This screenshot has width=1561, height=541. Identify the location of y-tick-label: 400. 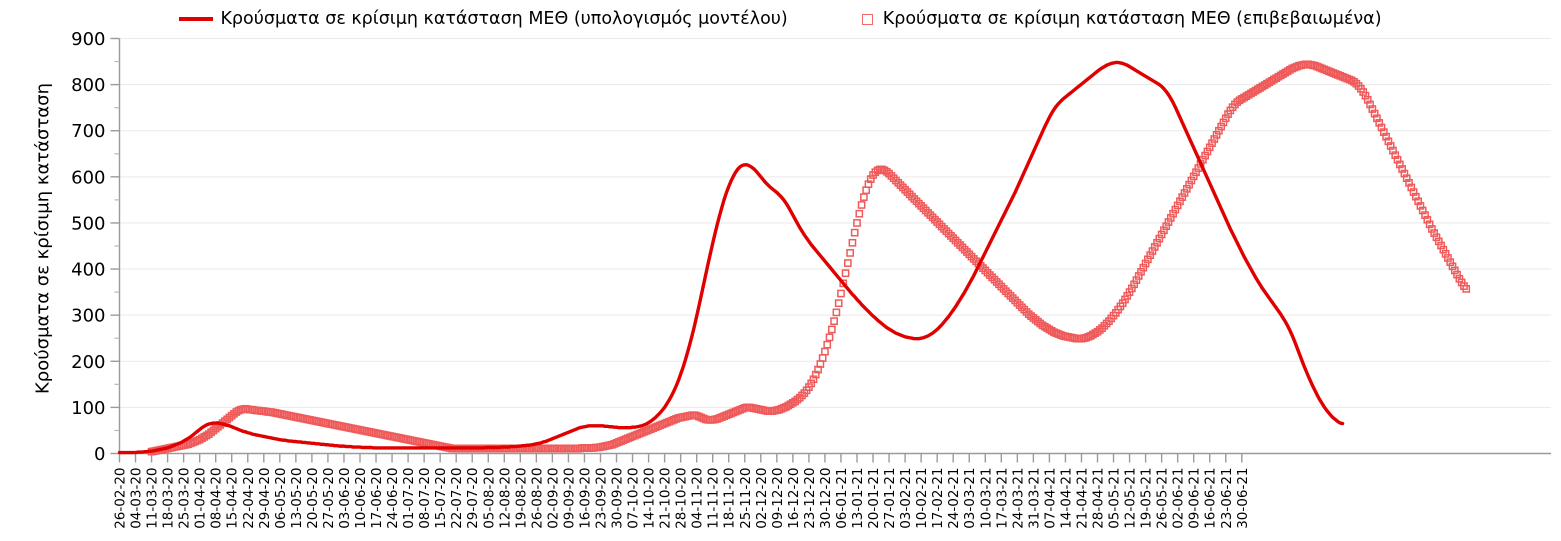
(88, 270).